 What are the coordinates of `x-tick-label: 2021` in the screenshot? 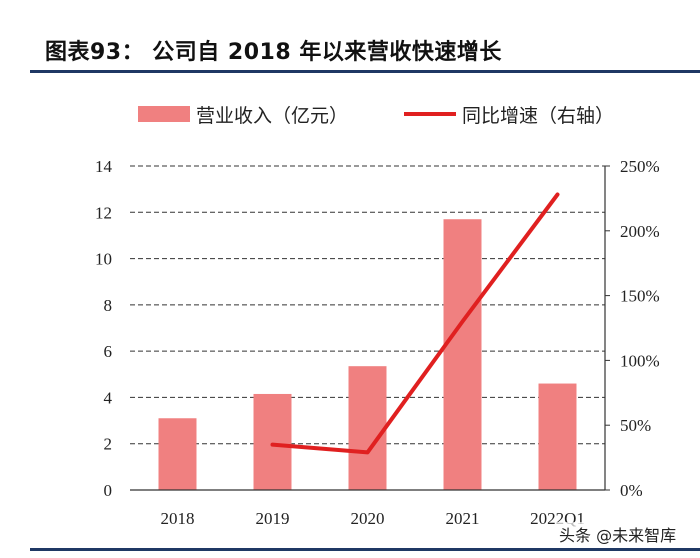 It's located at (463, 518).